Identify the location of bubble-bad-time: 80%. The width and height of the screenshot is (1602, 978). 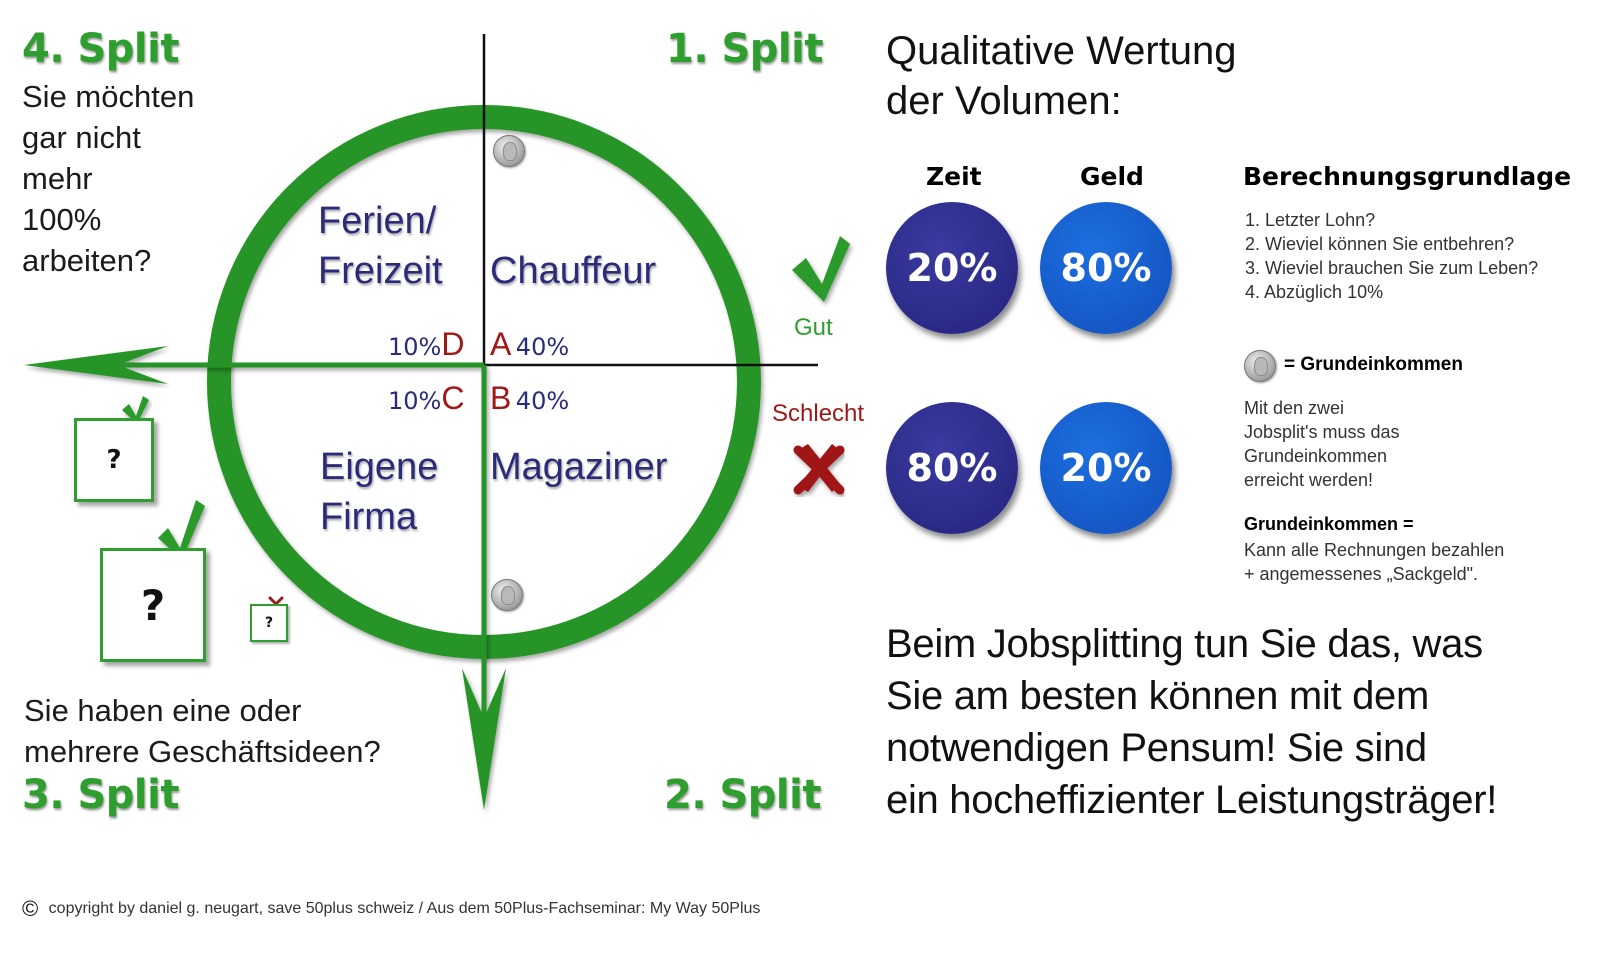
(952, 468).